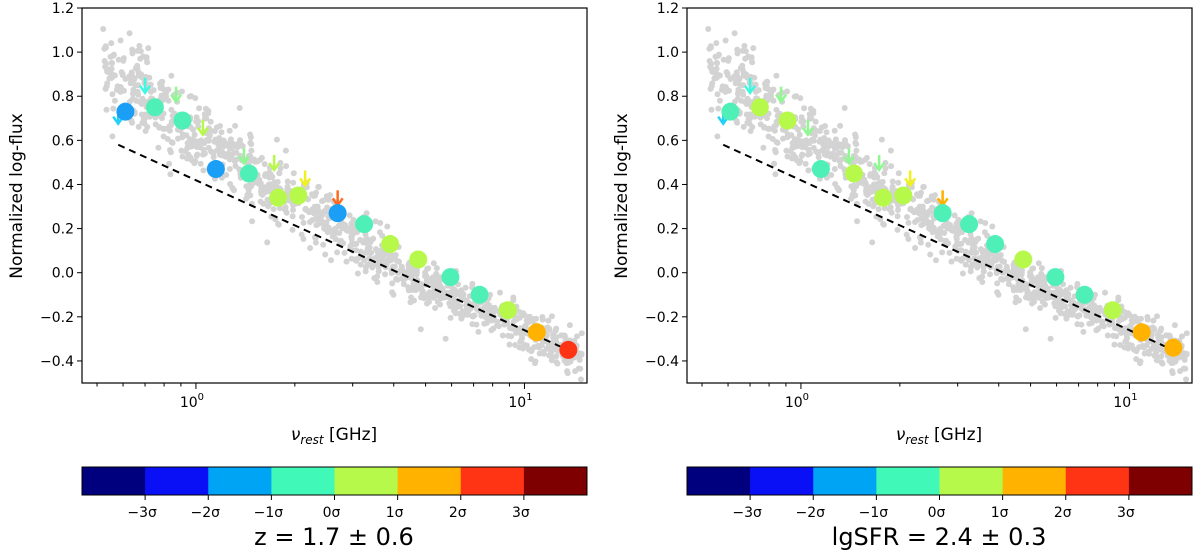 Image resolution: width=1200 pixels, height=558 pixels. What do you see at coordinates (919, 397) in the screenshot?
I see `x-axis: 100 101` at bounding box center [919, 397].